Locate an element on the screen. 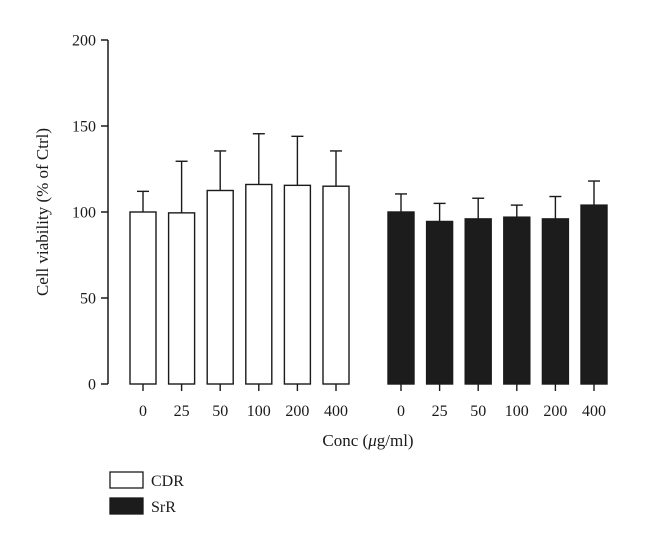  y-tick-label: 0 is located at coordinates (92, 385).